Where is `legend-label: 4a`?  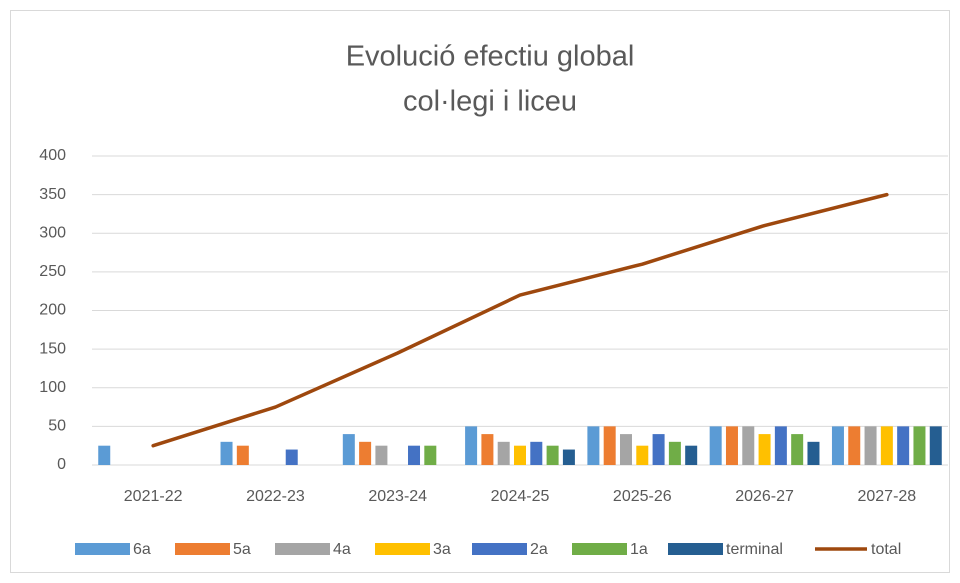 legend-label: 4a is located at coordinates (342, 549).